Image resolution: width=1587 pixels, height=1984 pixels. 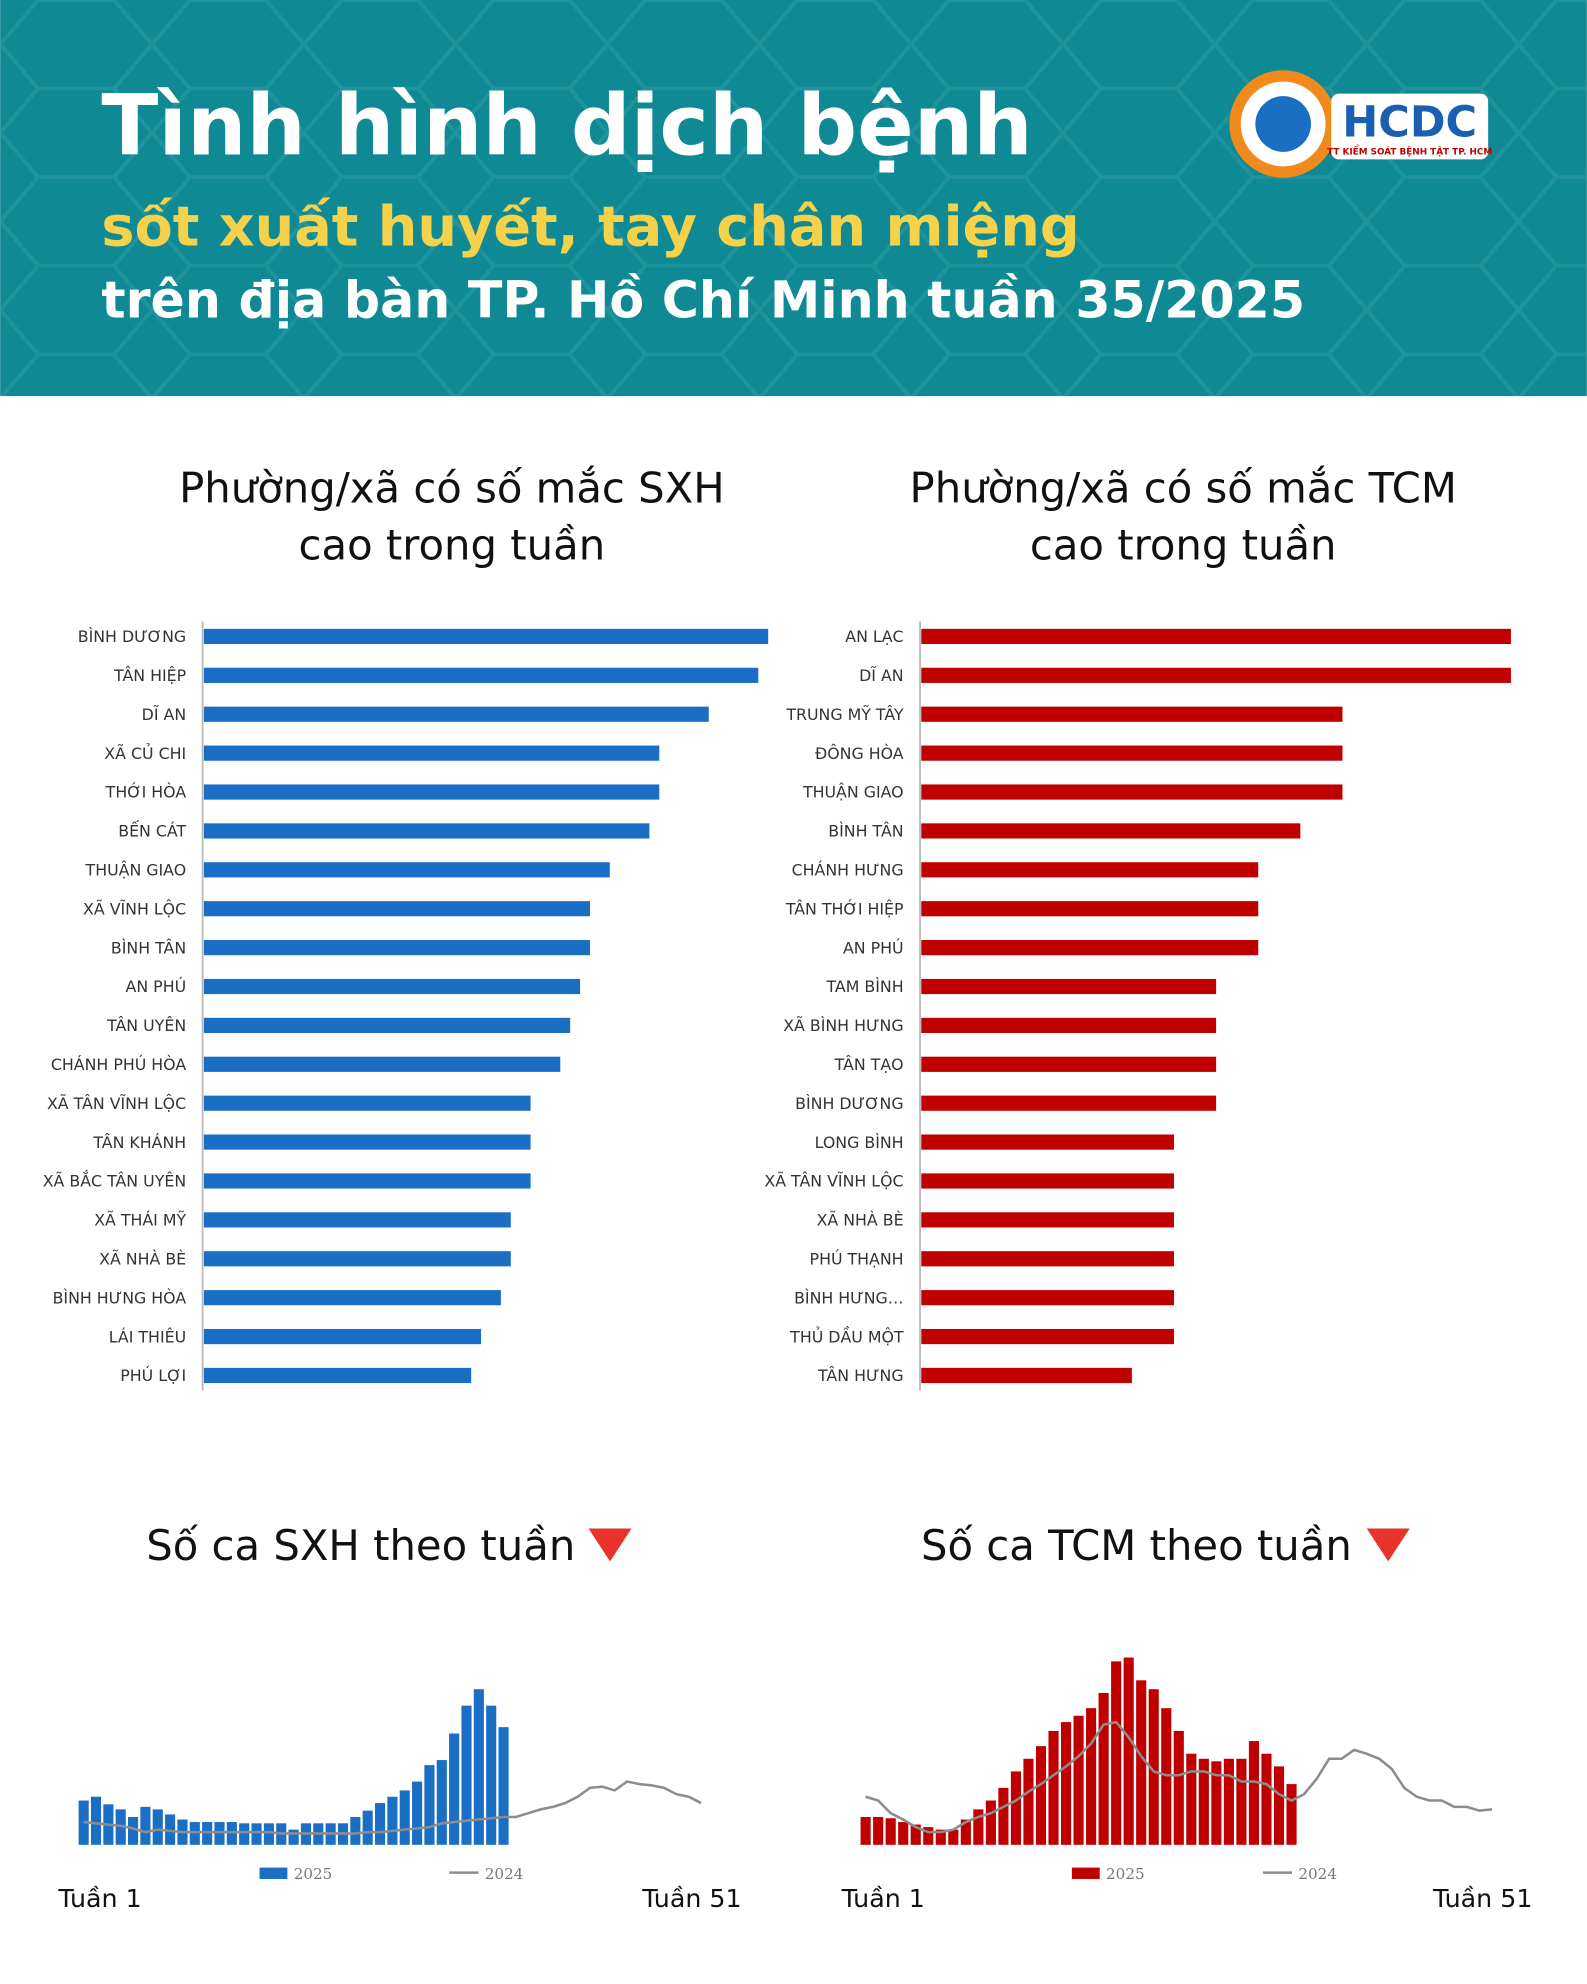 I want to click on category-label: XÃ CỦ CHI, so click(x=145, y=753).